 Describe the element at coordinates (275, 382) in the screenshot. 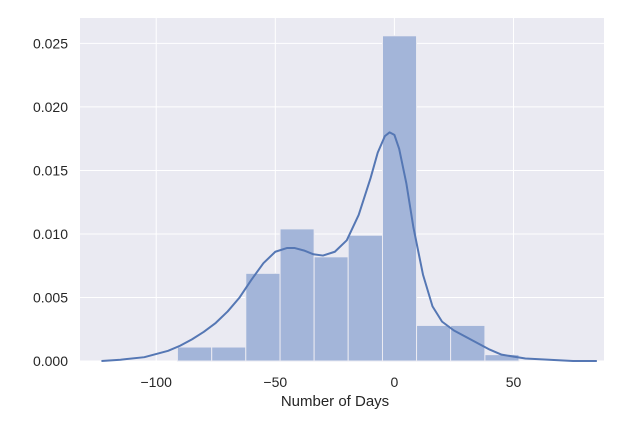

I see `x-tick-label: −50` at that location.